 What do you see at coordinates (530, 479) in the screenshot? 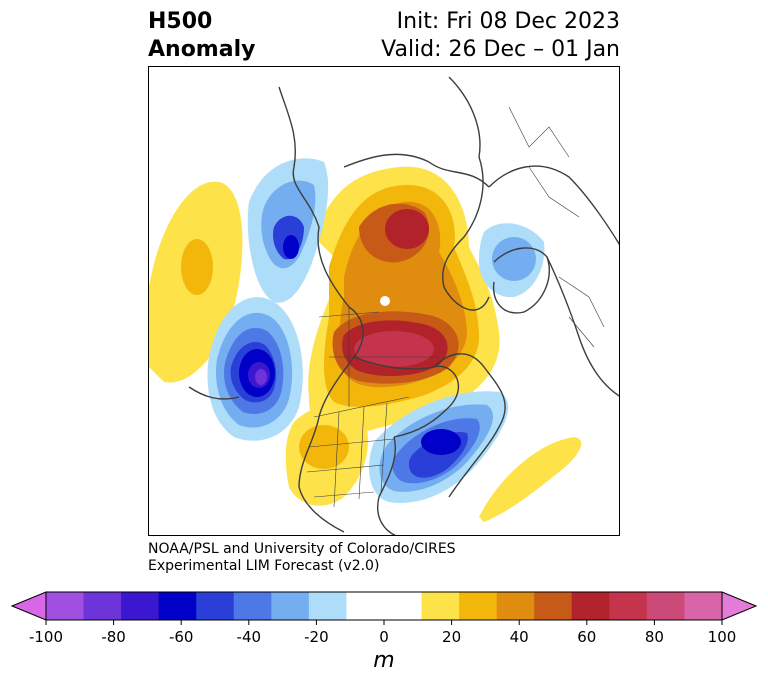
I see `ridge-atlantic` at bounding box center [530, 479].